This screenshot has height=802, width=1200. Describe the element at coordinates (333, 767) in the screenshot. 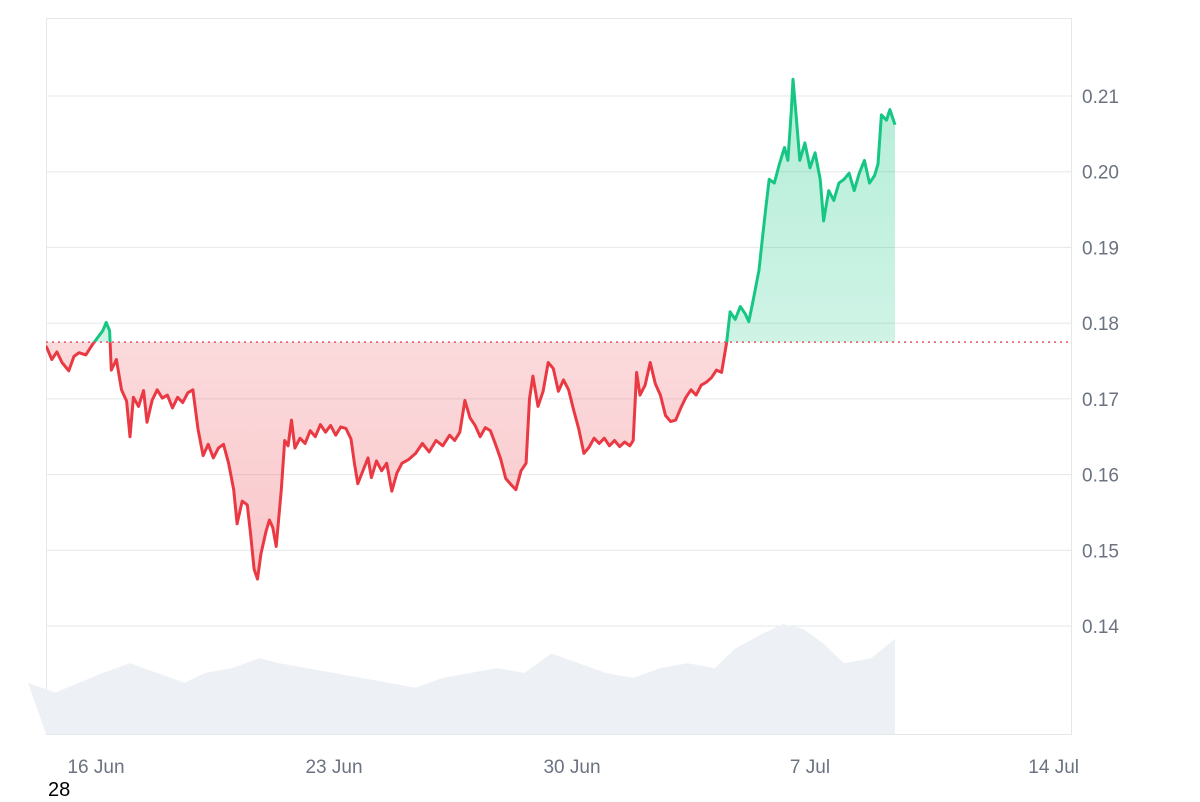

I see `x-tick-label: 23 Jun` at that location.